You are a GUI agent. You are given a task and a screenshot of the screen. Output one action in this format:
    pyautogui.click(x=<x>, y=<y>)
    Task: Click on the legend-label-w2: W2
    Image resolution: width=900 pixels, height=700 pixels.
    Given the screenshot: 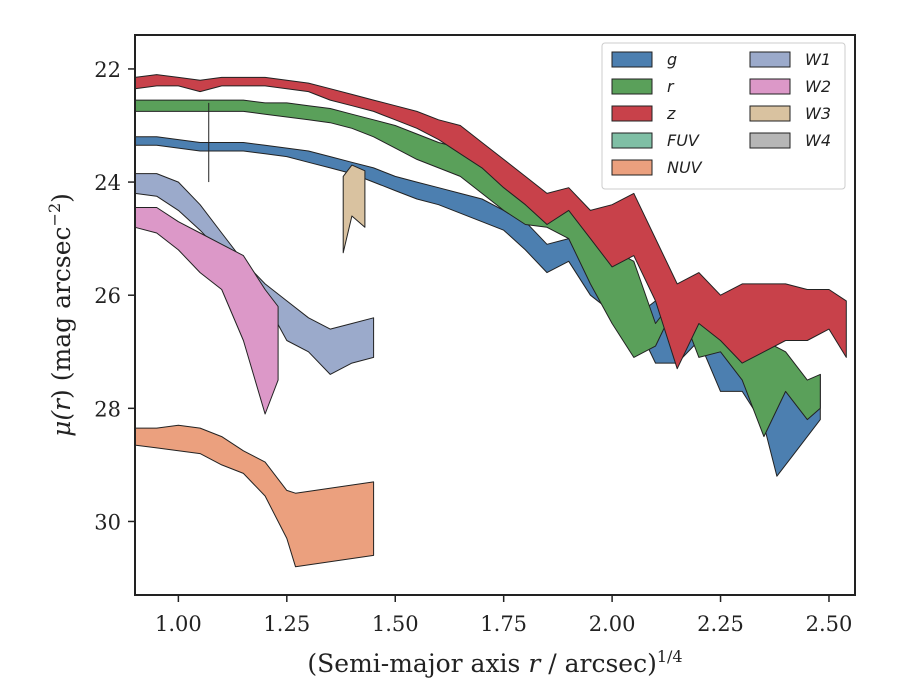 What is the action you would take?
    pyautogui.click(x=818, y=86)
    